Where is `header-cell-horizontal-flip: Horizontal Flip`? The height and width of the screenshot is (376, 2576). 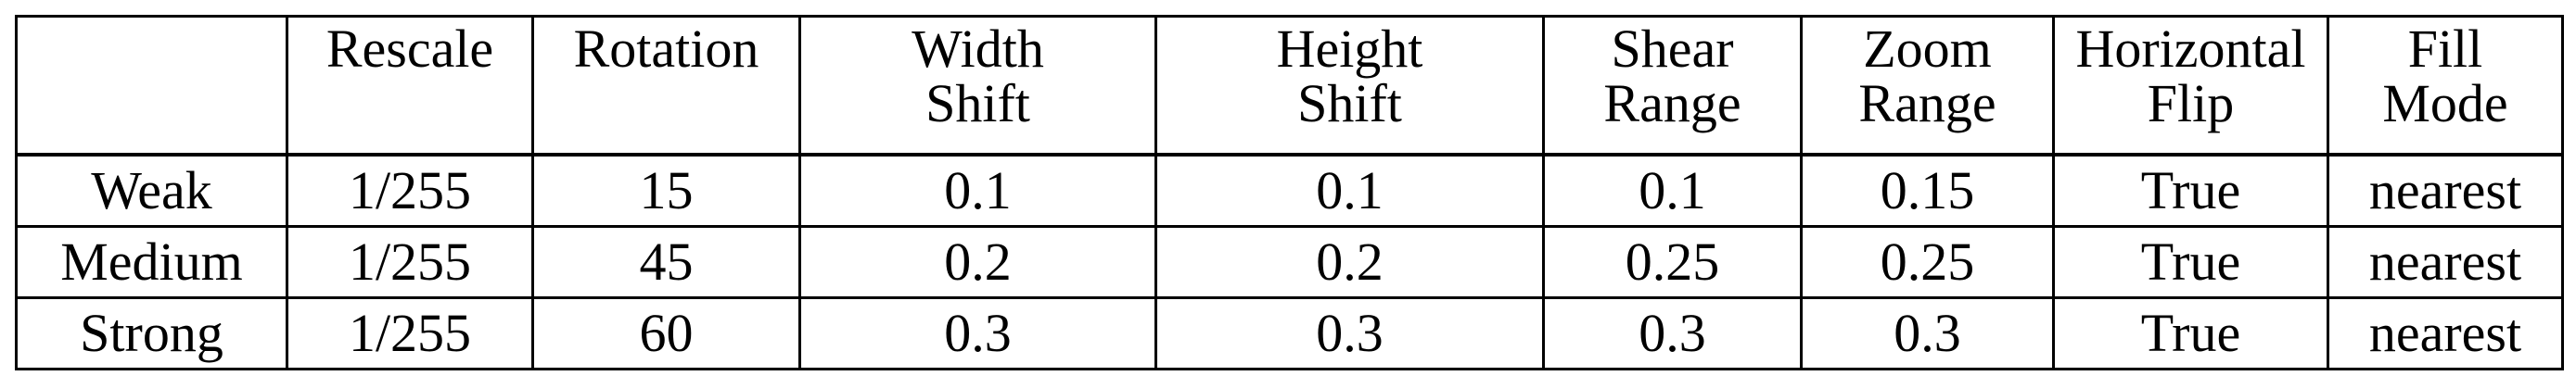 header-cell-horizontal-flip: Horizontal Flip is located at coordinates (2191, 86).